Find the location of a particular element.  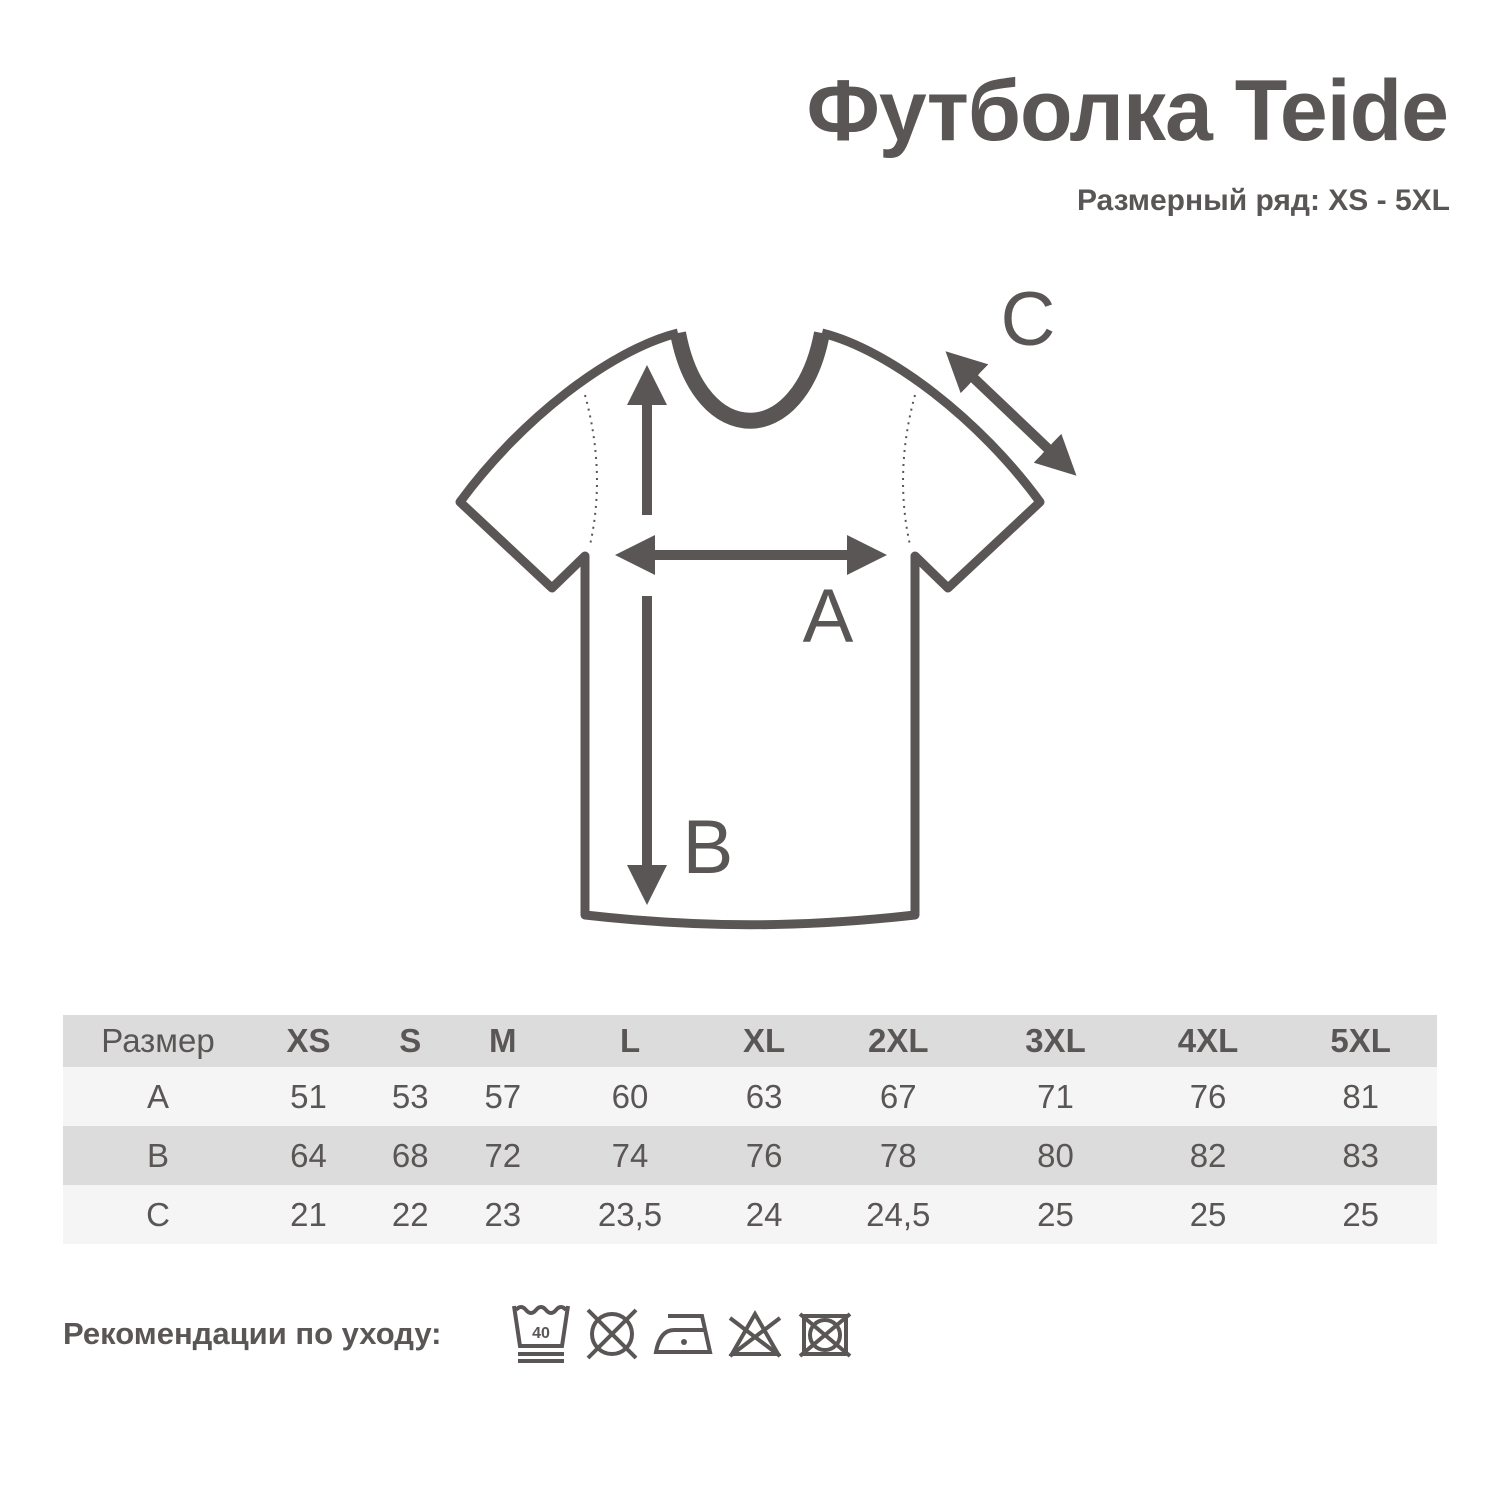

measure-arrows is located at coordinates (846, 628).